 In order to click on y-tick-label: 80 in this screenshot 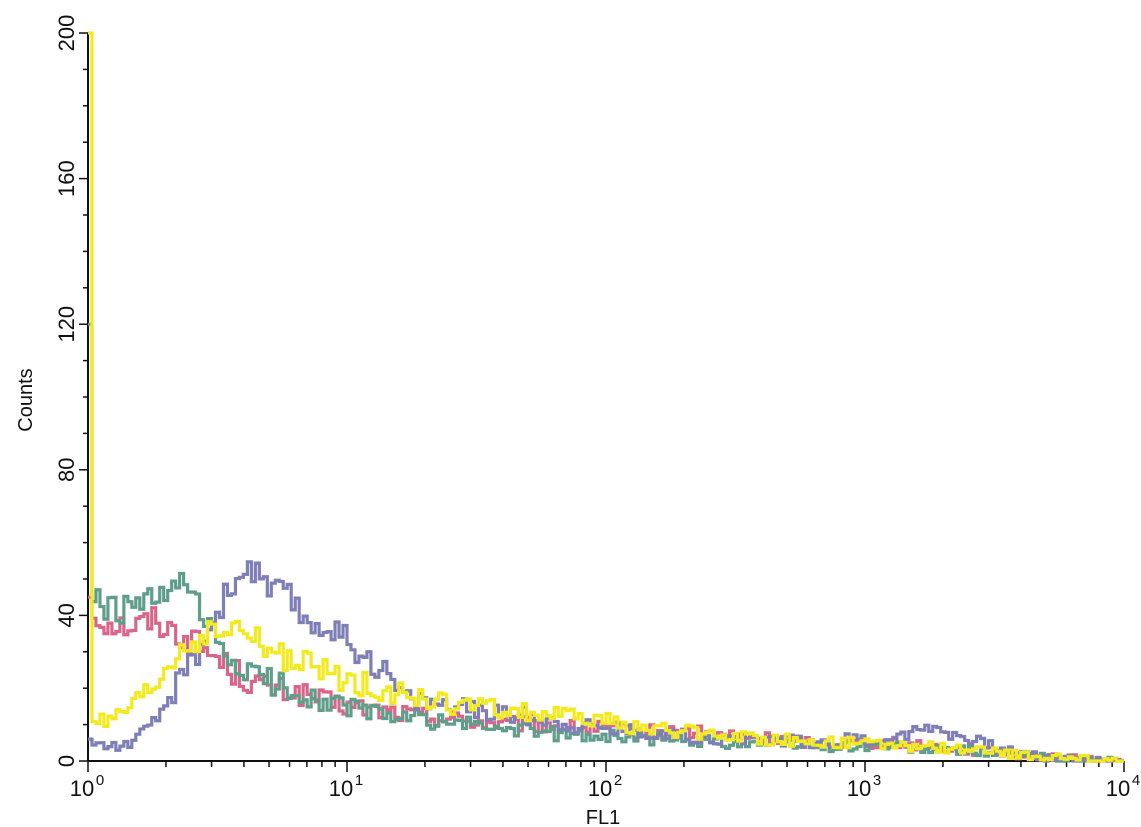, I will do `click(66, 470)`.